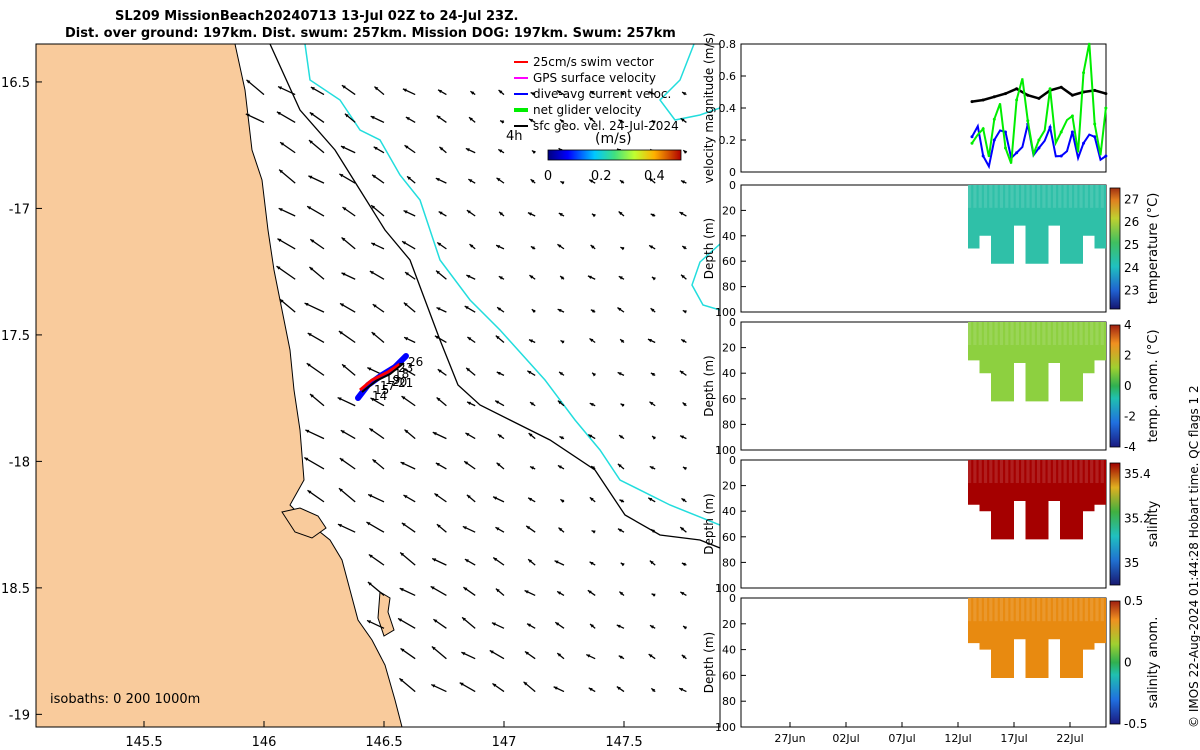  What do you see at coordinates (729, 210) in the screenshot?
I see `y-tick-label: 20` at bounding box center [729, 210].